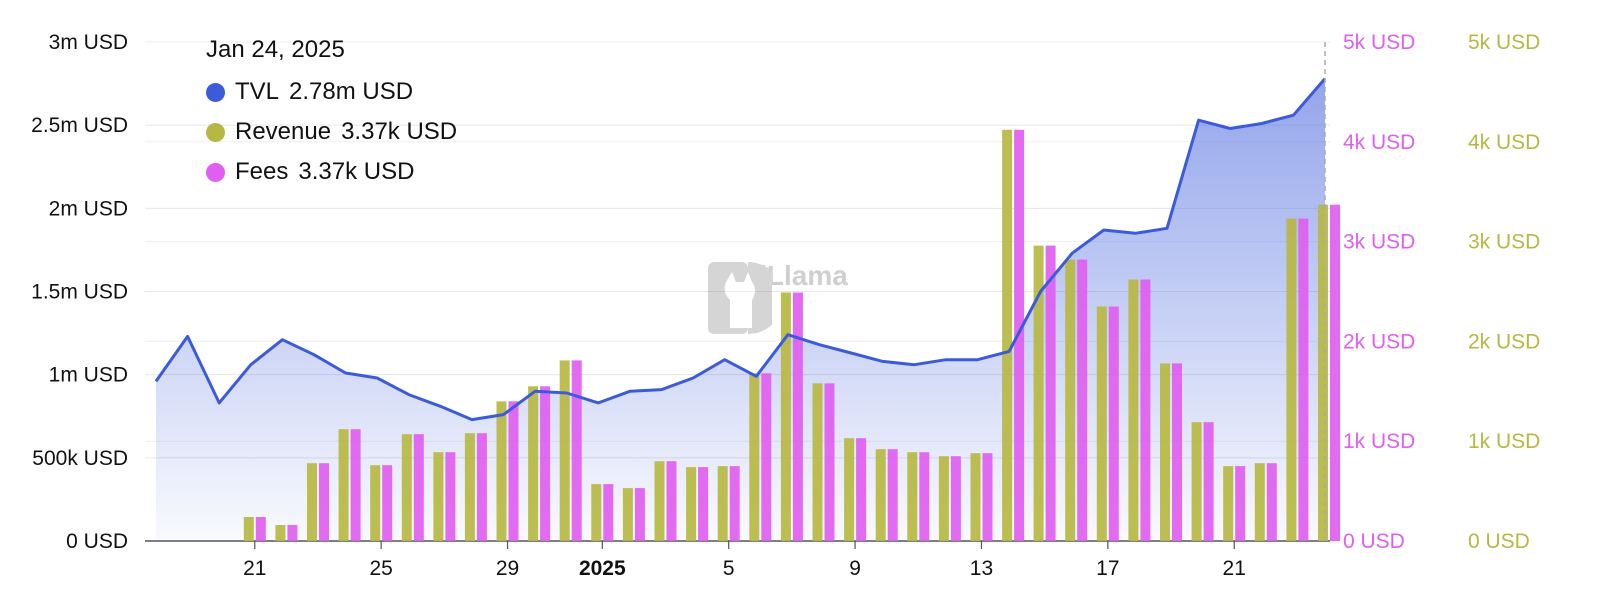 This screenshot has height=609, width=1600. Describe the element at coordinates (215, 92) in the screenshot. I see `tvl-dot-icon` at that location.